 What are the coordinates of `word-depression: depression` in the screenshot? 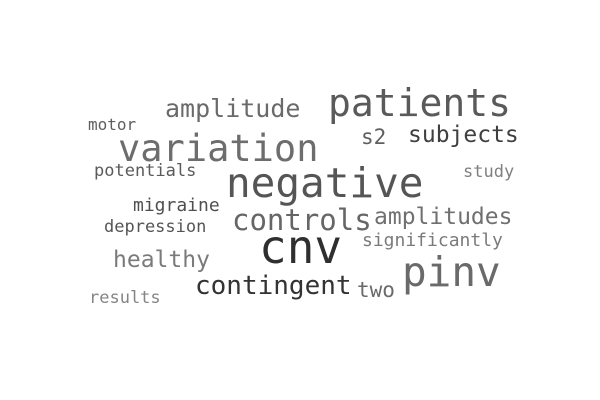 It's located at (155, 227).